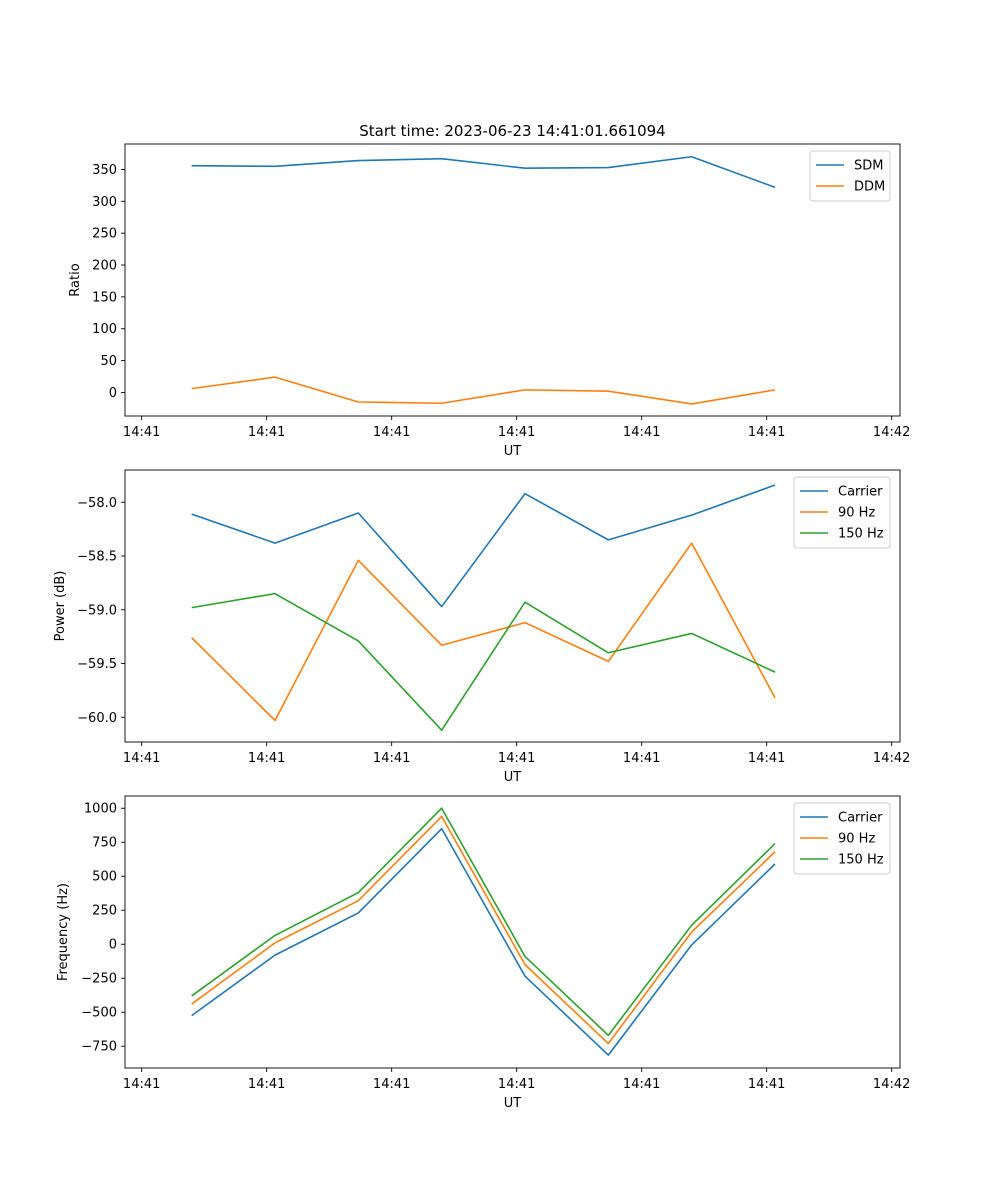 Image resolution: width=1000 pixels, height=1200 pixels. What do you see at coordinates (60, 606) in the screenshot?
I see `y-axis-label: Power (dB)` at bounding box center [60, 606].